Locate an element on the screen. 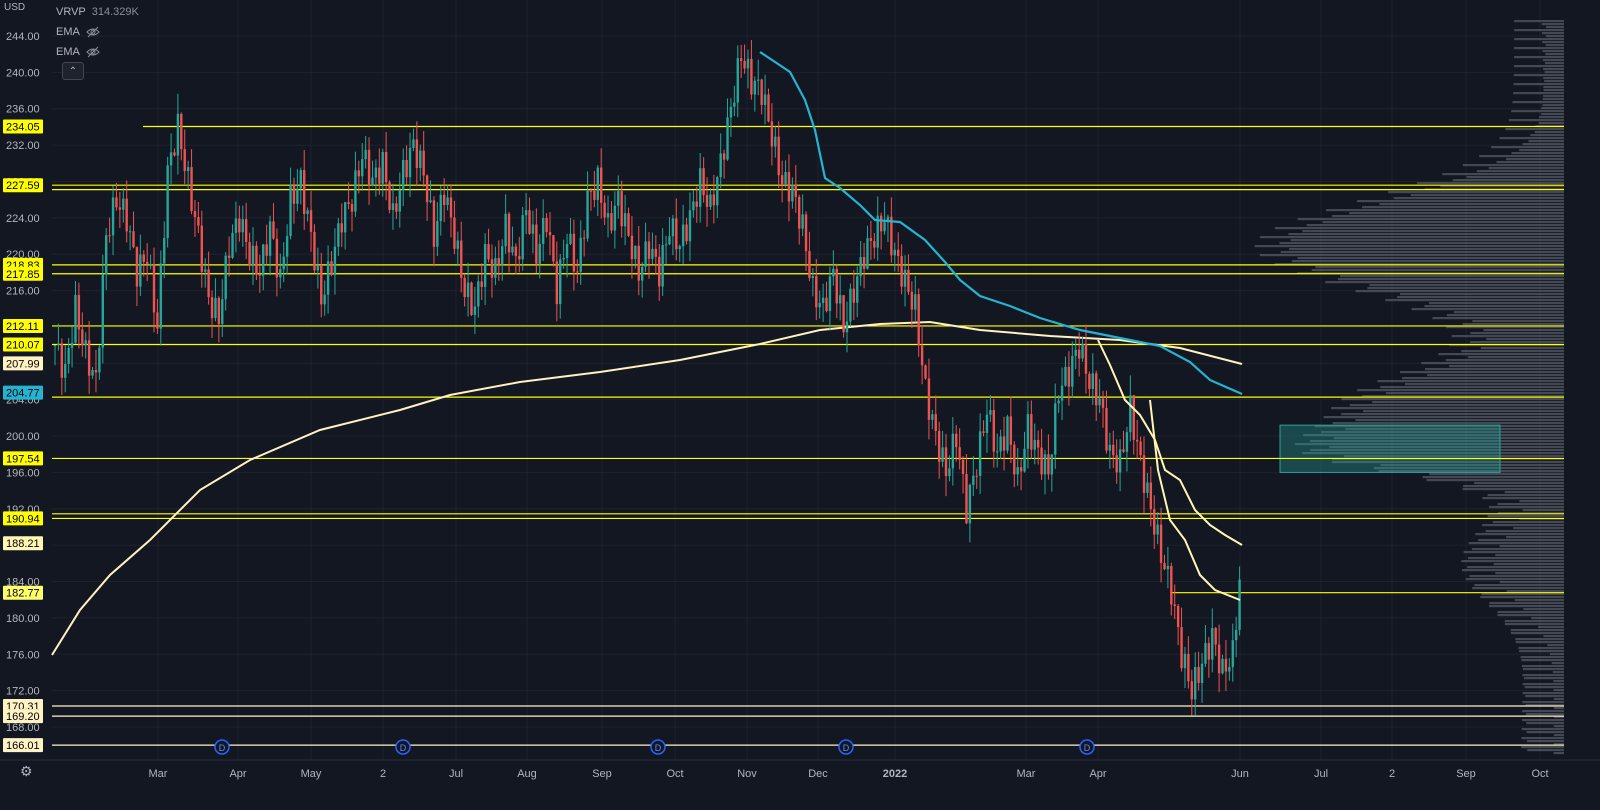  y-tick-label: 180.00 is located at coordinates (23, 619).